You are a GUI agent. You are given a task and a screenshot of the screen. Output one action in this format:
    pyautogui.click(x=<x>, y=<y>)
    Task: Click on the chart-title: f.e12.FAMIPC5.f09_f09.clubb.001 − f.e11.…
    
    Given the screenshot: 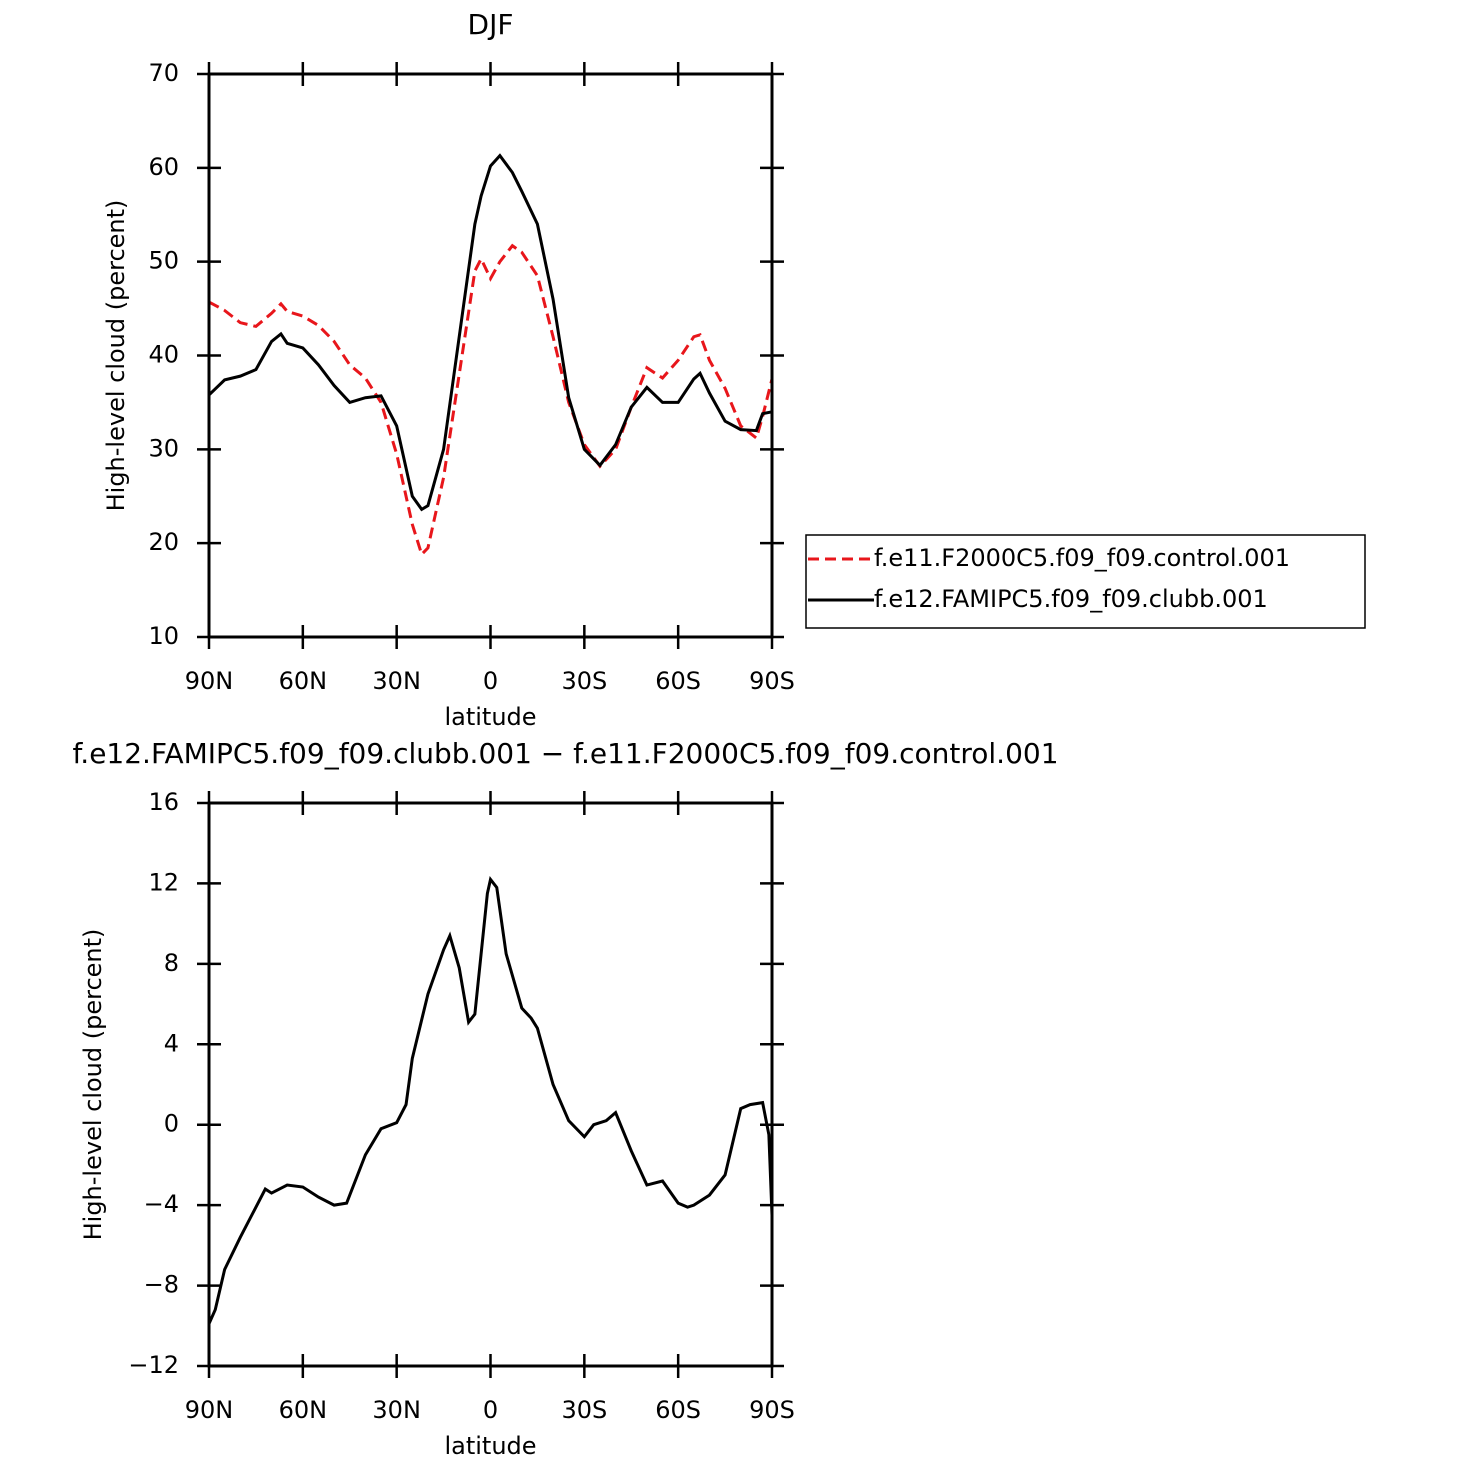 What is the action you would take?
    pyautogui.click(x=565, y=753)
    